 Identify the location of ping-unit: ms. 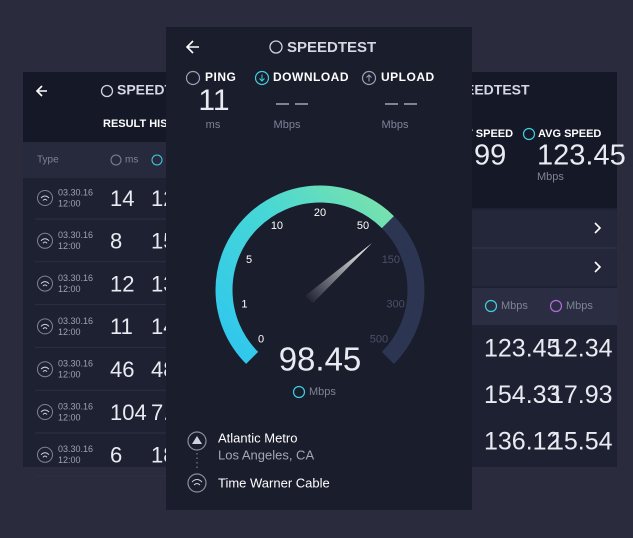
(213, 125).